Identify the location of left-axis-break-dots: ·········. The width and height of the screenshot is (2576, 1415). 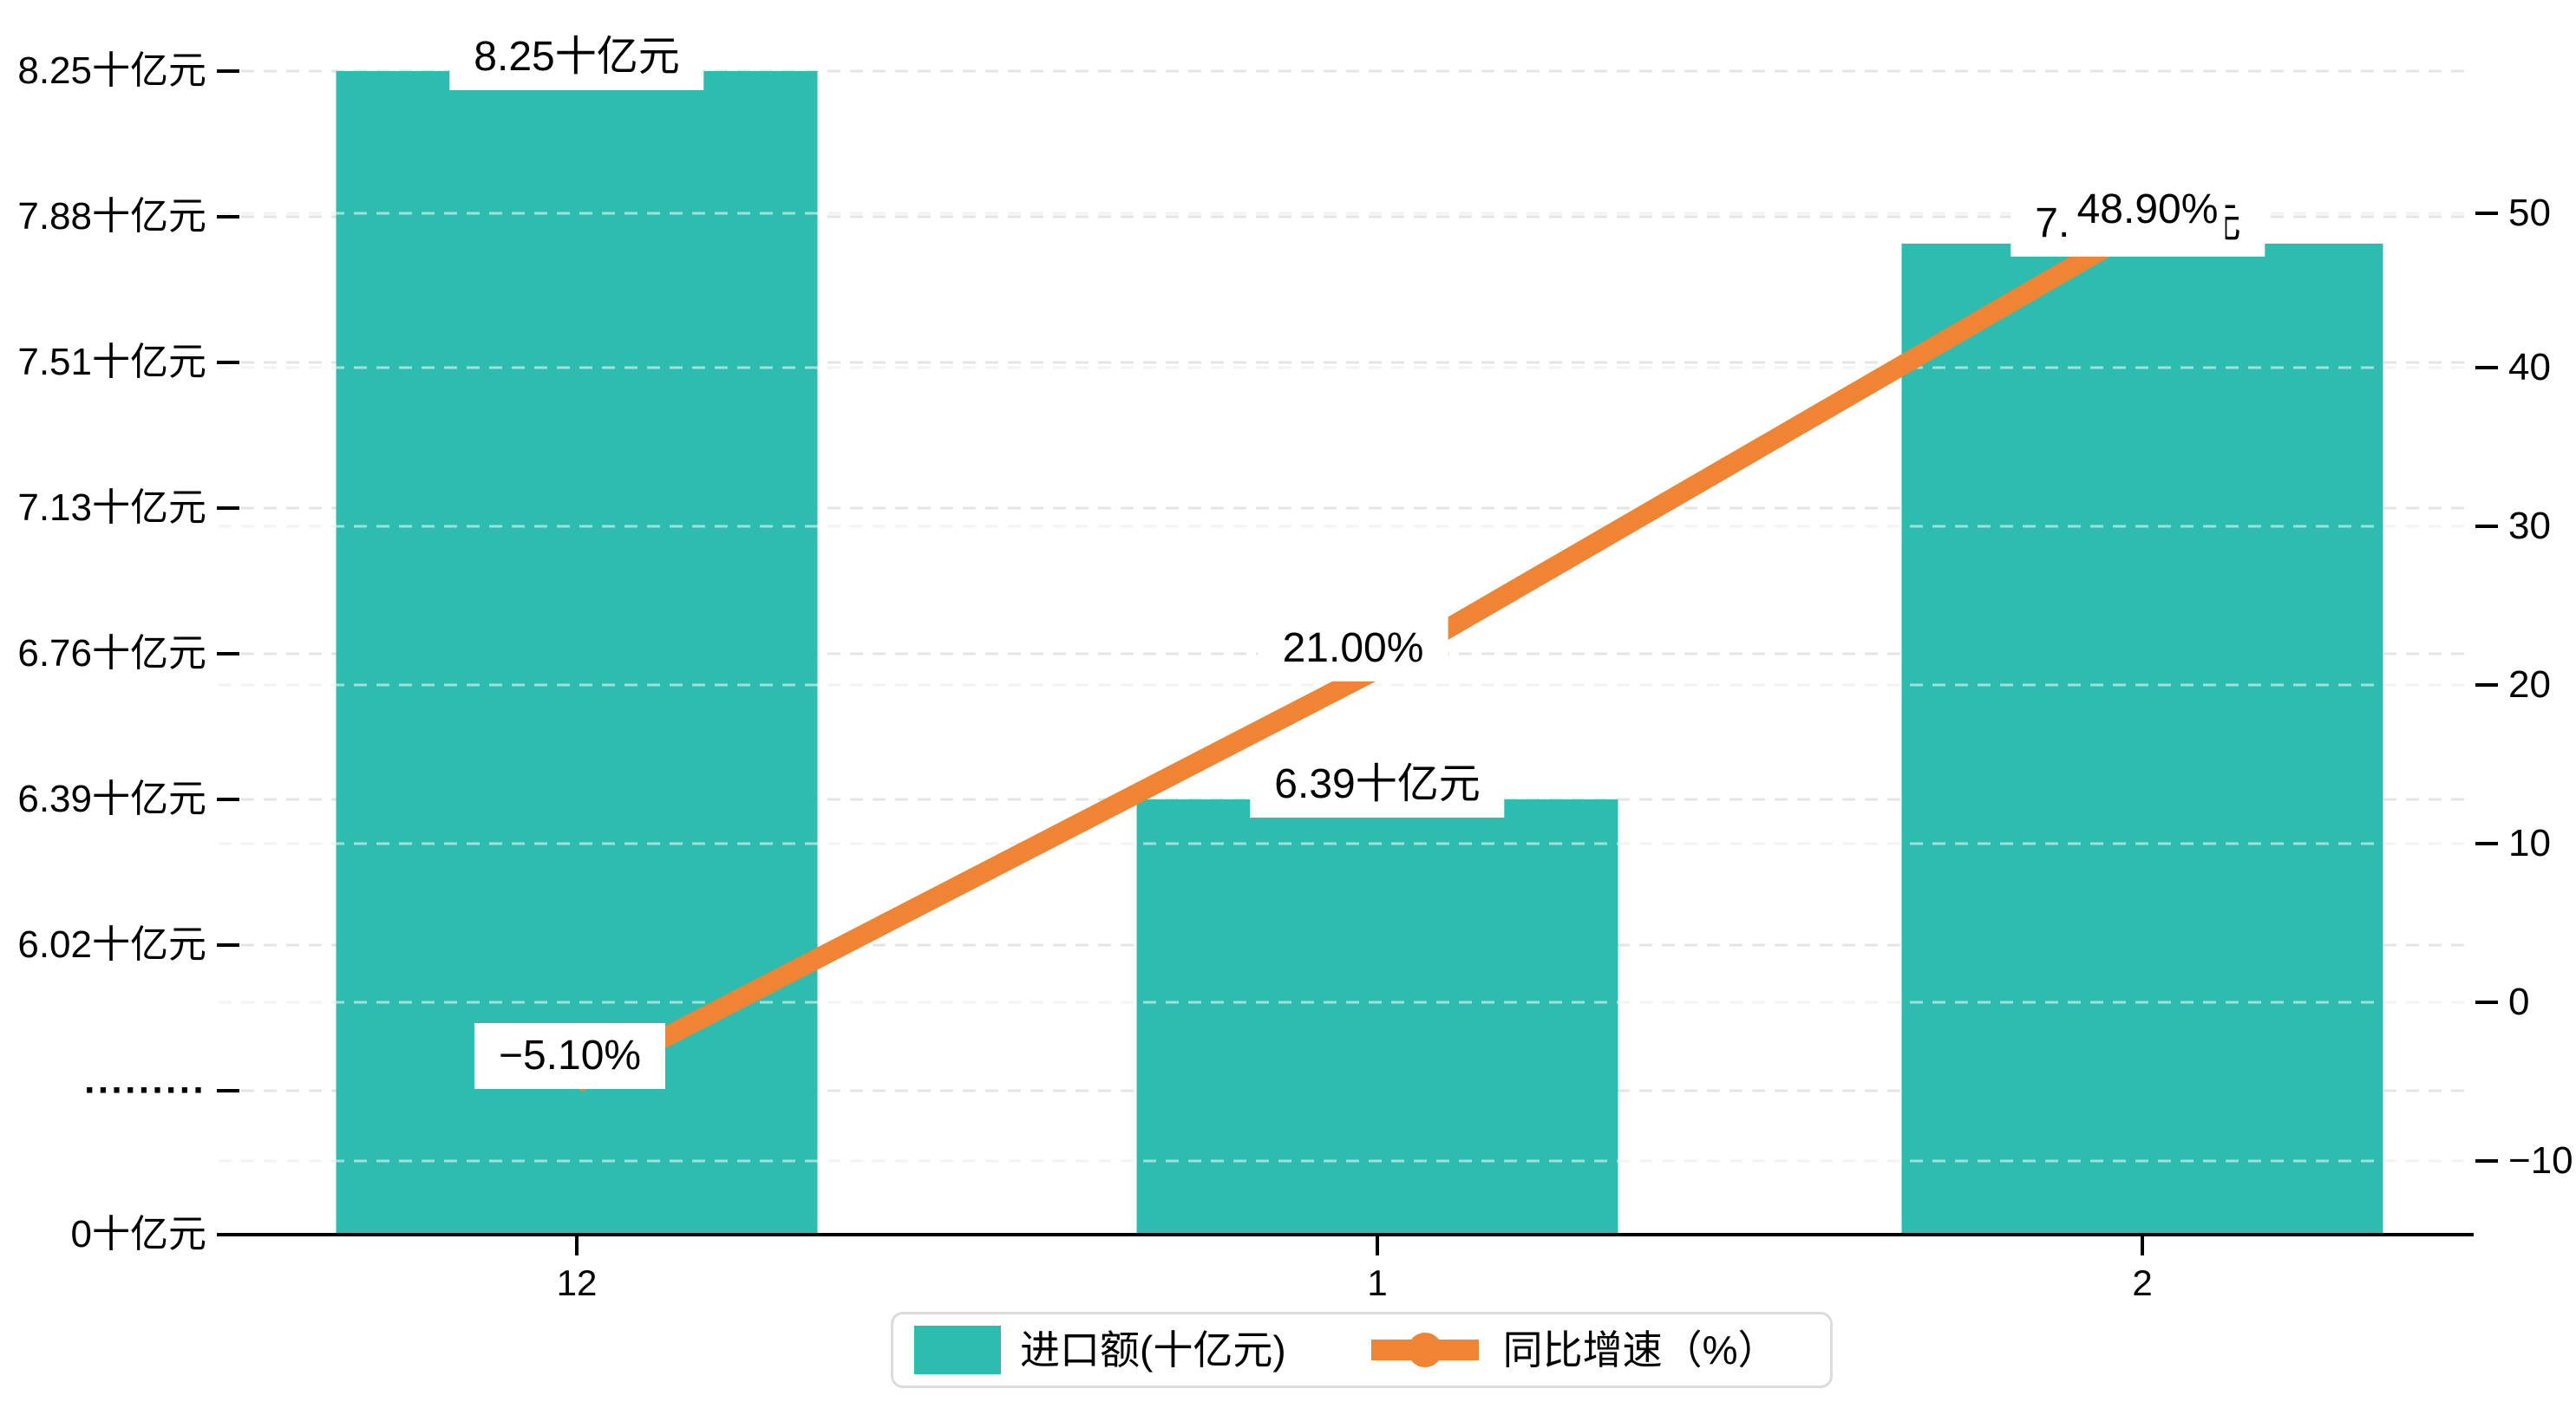
(145, 1090).